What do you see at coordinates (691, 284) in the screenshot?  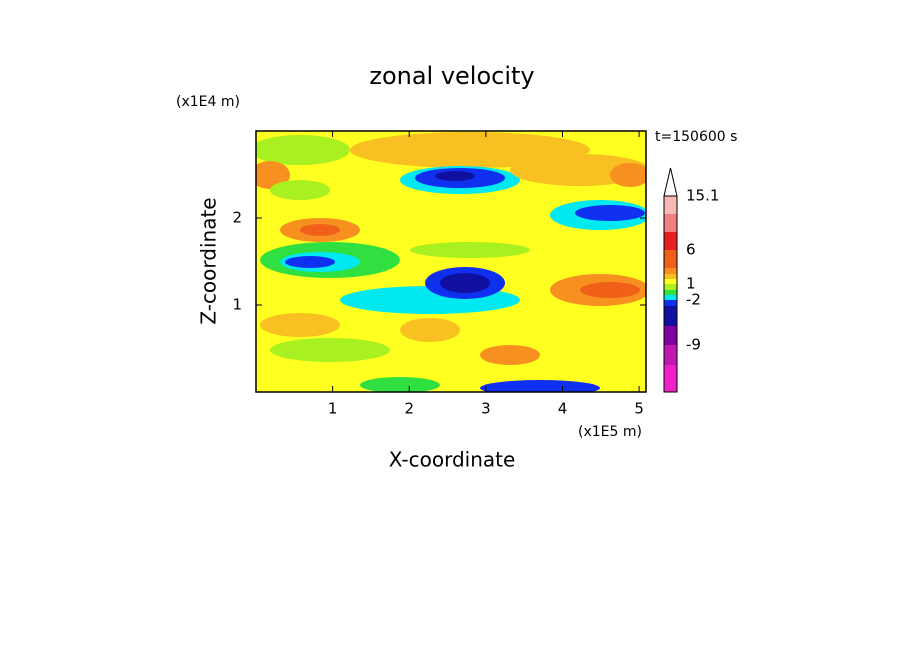 I see `colorbar-label: 1` at bounding box center [691, 284].